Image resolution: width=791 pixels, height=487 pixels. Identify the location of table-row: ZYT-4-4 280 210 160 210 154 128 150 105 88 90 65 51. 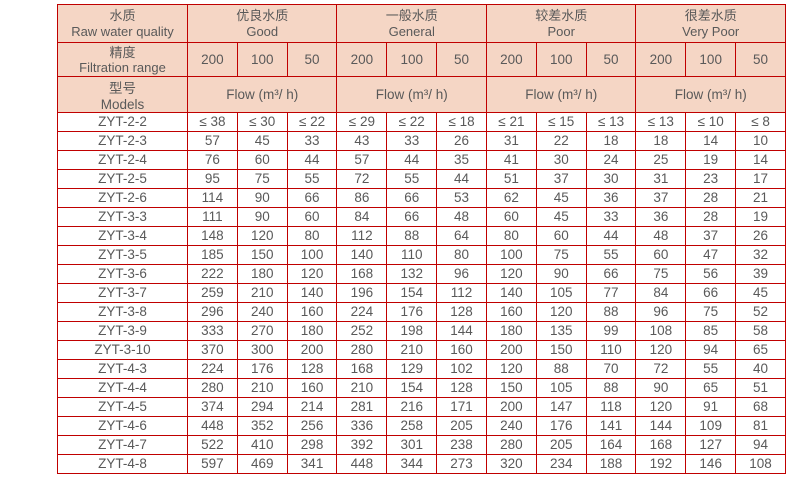
(421, 388).